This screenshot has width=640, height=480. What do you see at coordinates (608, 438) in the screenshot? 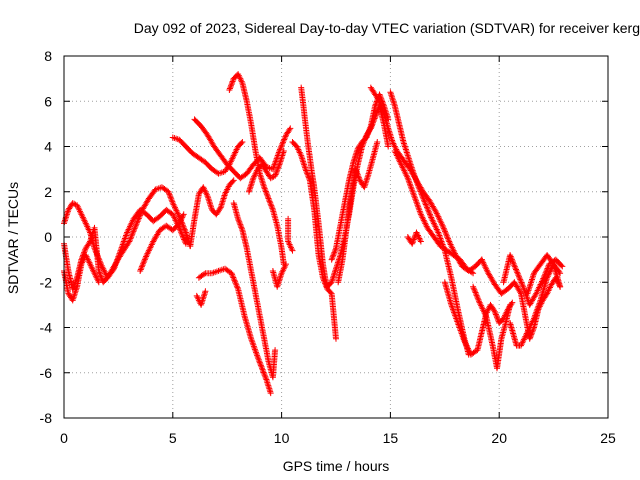
I see `x-tick-label: 25` at bounding box center [608, 438].